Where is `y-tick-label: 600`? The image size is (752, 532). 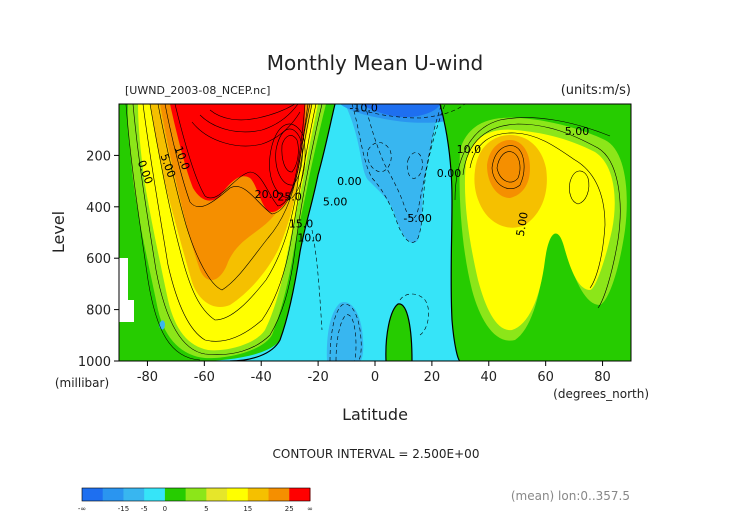
y-tick-label: 600 is located at coordinates (98, 259).